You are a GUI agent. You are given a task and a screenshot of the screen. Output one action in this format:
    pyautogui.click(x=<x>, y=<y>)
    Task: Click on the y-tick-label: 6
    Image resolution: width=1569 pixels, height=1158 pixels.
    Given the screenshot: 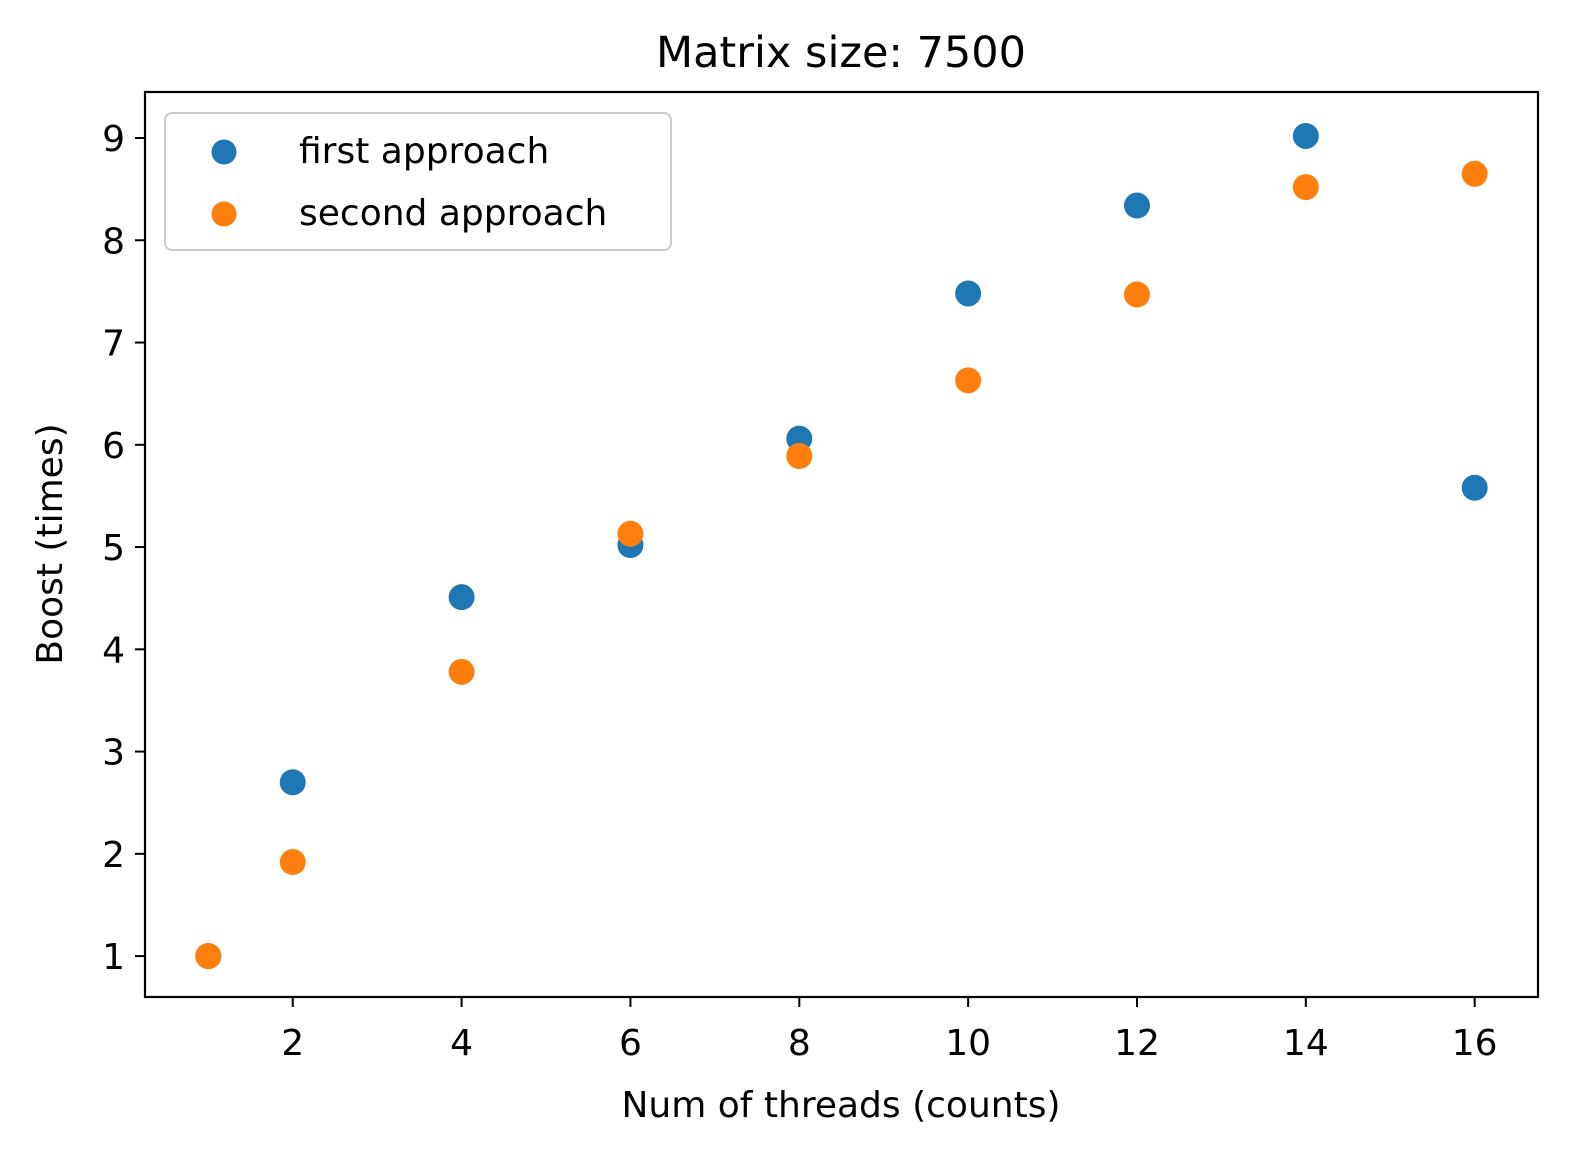 What is the action you would take?
    pyautogui.click(x=113, y=446)
    